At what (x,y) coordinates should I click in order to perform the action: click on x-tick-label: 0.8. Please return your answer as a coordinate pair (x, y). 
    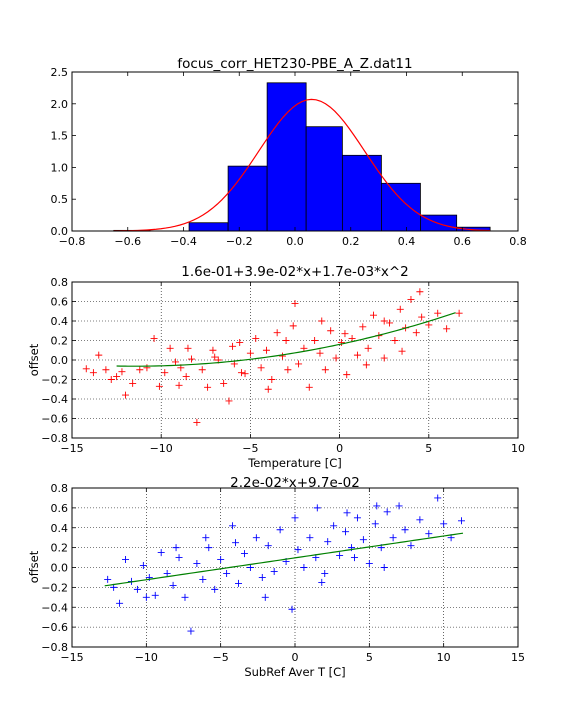
    Looking at the image, I should click on (518, 241).